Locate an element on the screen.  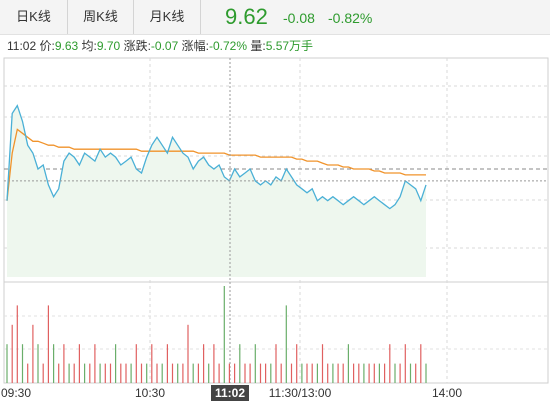
info-price-label: 价: is located at coordinates (47, 46).